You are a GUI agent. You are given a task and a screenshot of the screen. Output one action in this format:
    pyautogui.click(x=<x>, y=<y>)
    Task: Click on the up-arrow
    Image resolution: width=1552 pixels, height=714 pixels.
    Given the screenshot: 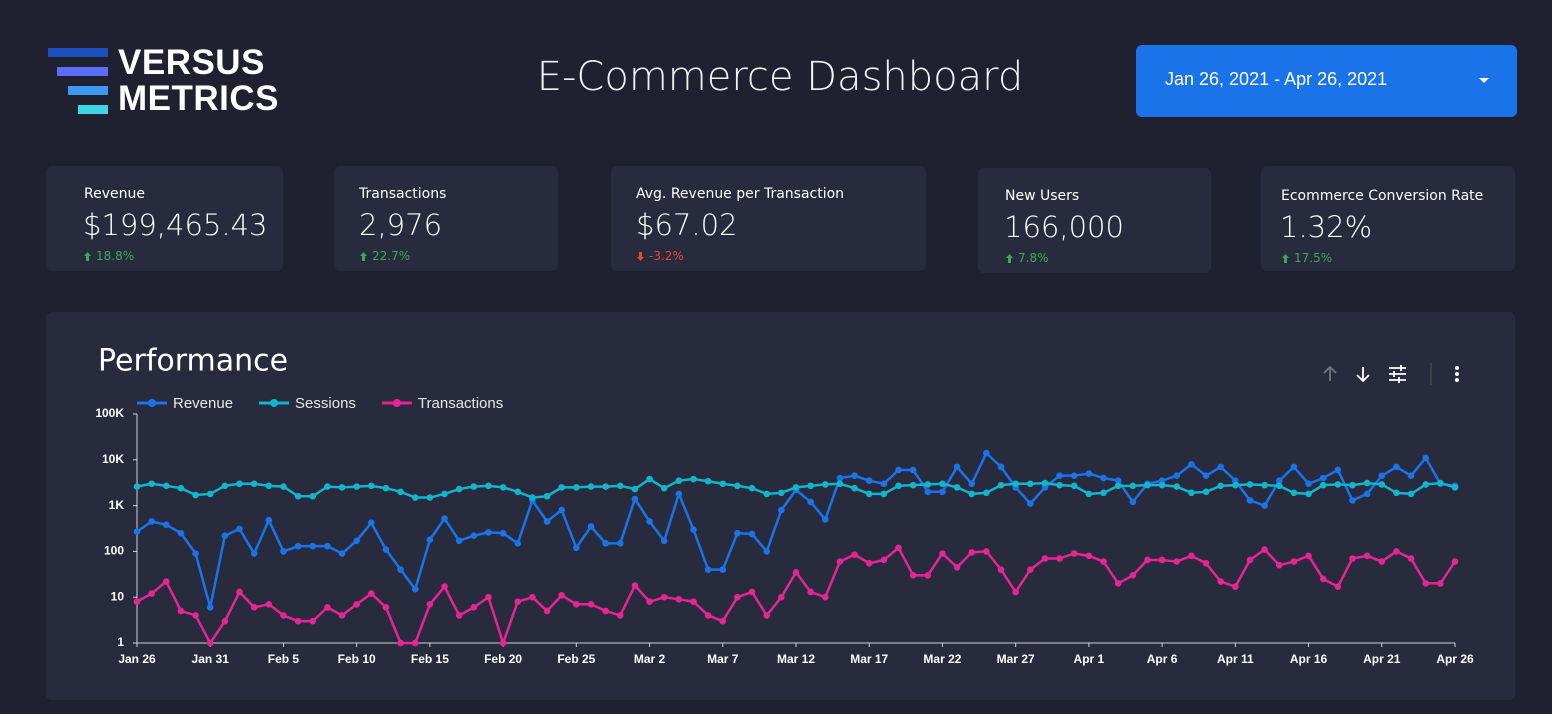 What is the action you would take?
    pyautogui.click(x=1285, y=258)
    